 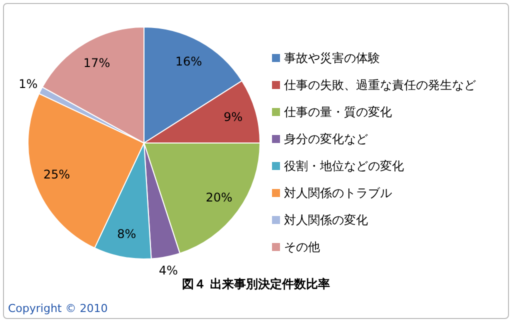 I want to click on data-label: 25%, so click(x=56, y=174).